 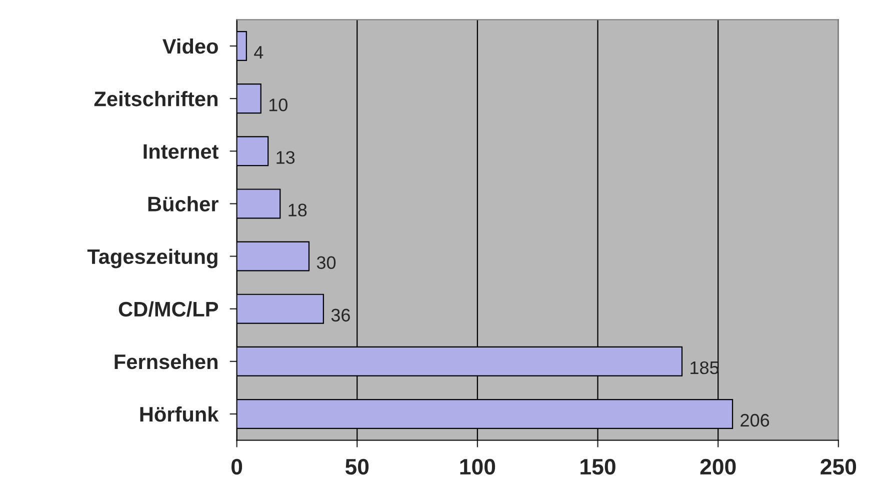 What do you see at coordinates (259, 52) in the screenshot?
I see `data-label: 4` at bounding box center [259, 52].